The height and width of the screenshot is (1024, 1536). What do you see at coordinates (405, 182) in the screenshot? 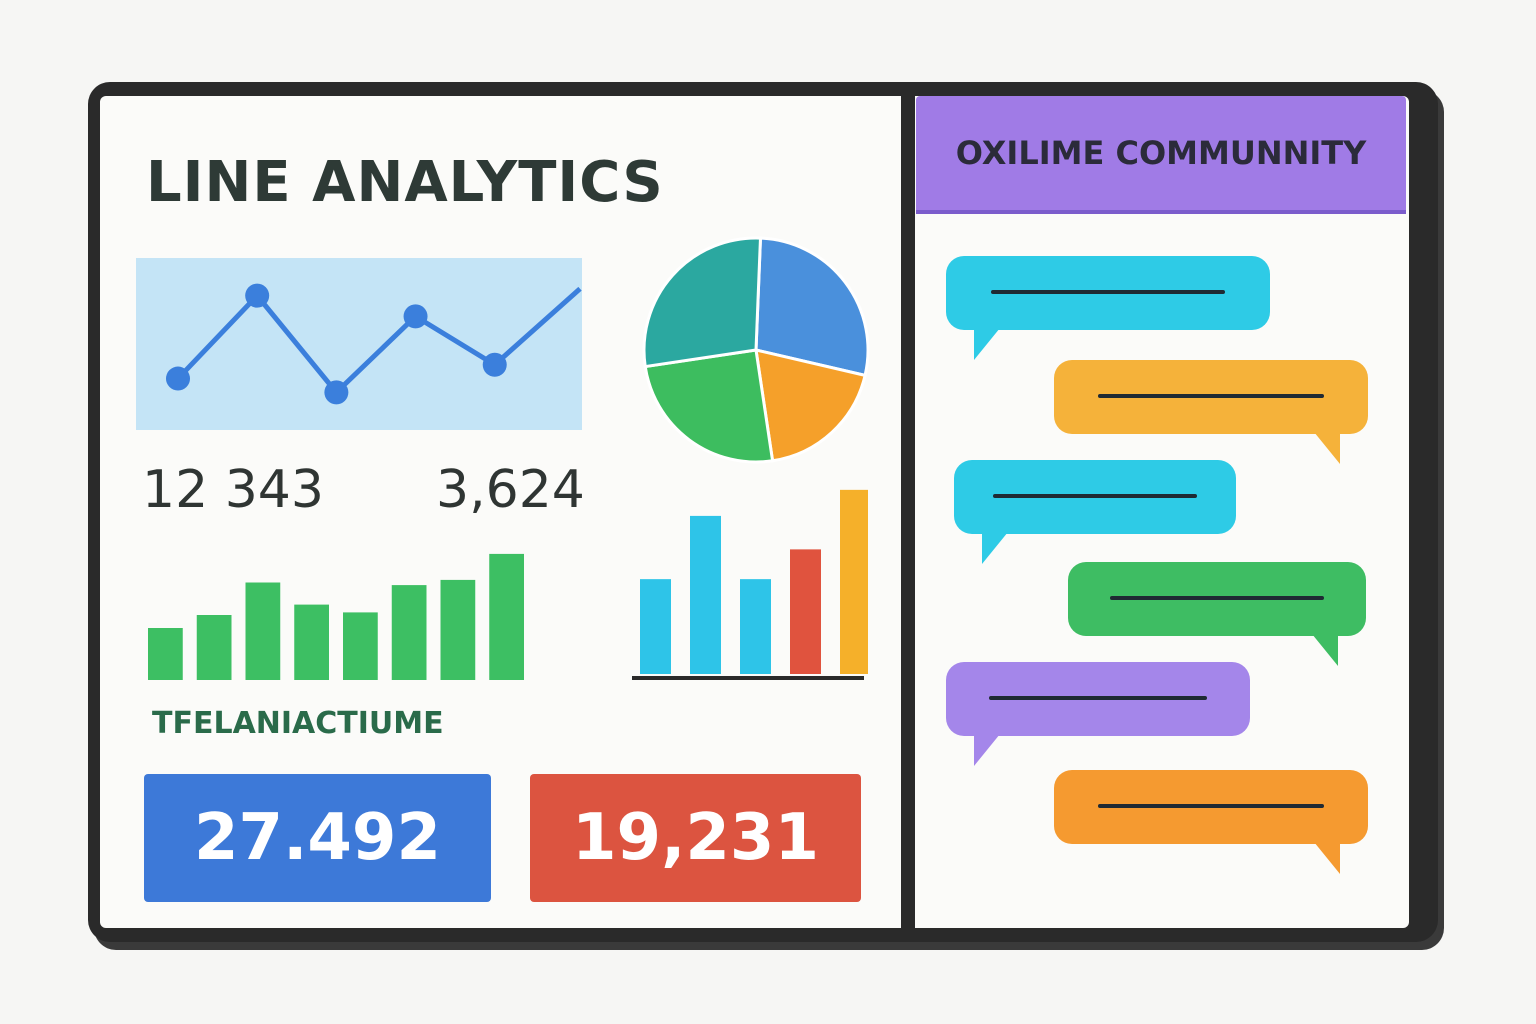
I see `page-title: LINE ANALYTICS` at bounding box center [405, 182].